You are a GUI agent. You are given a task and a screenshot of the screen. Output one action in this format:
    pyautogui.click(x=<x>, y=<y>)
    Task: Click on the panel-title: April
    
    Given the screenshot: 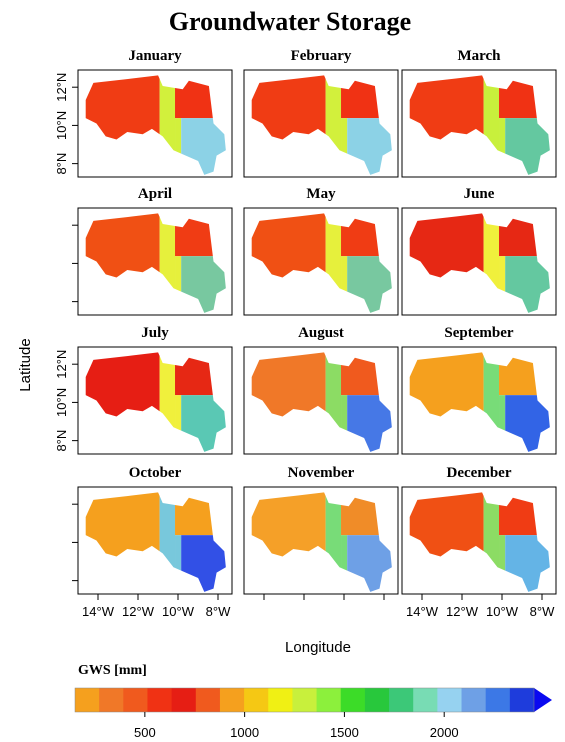 What is the action you would take?
    pyautogui.click(x=155, y=194)
    